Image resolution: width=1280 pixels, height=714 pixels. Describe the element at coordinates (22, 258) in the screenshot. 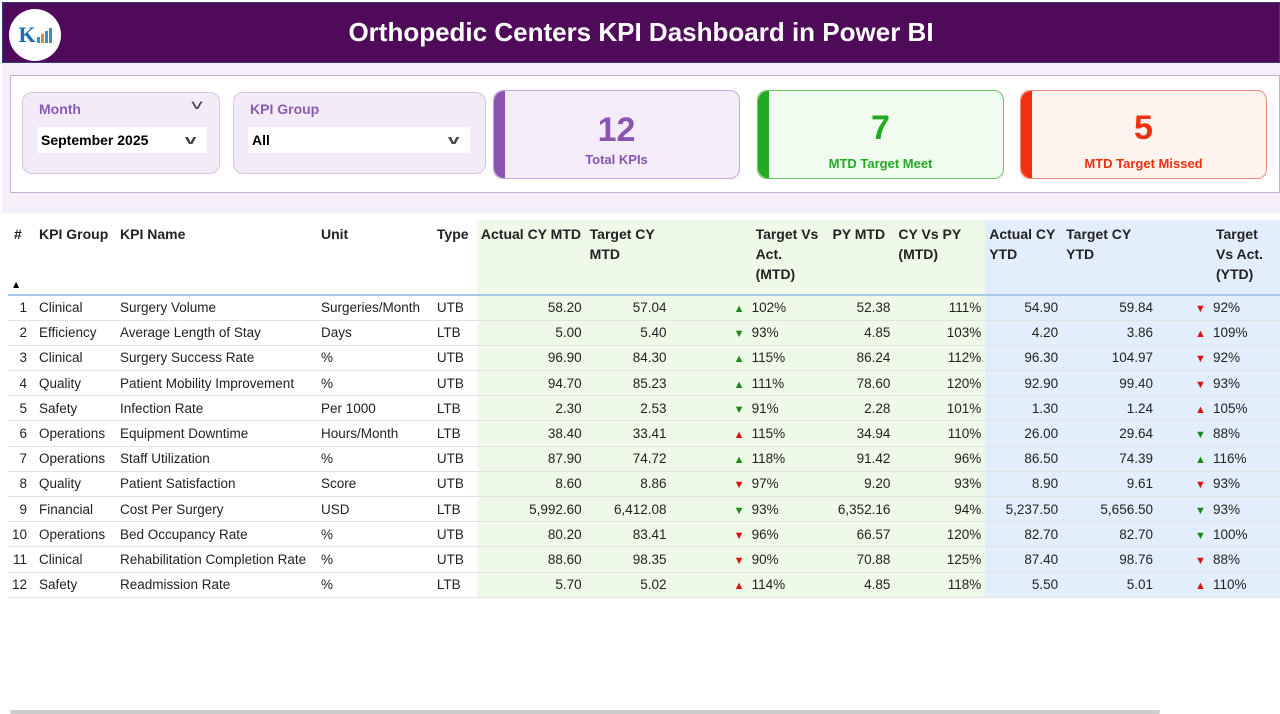

I see `column-header: #` at that location.